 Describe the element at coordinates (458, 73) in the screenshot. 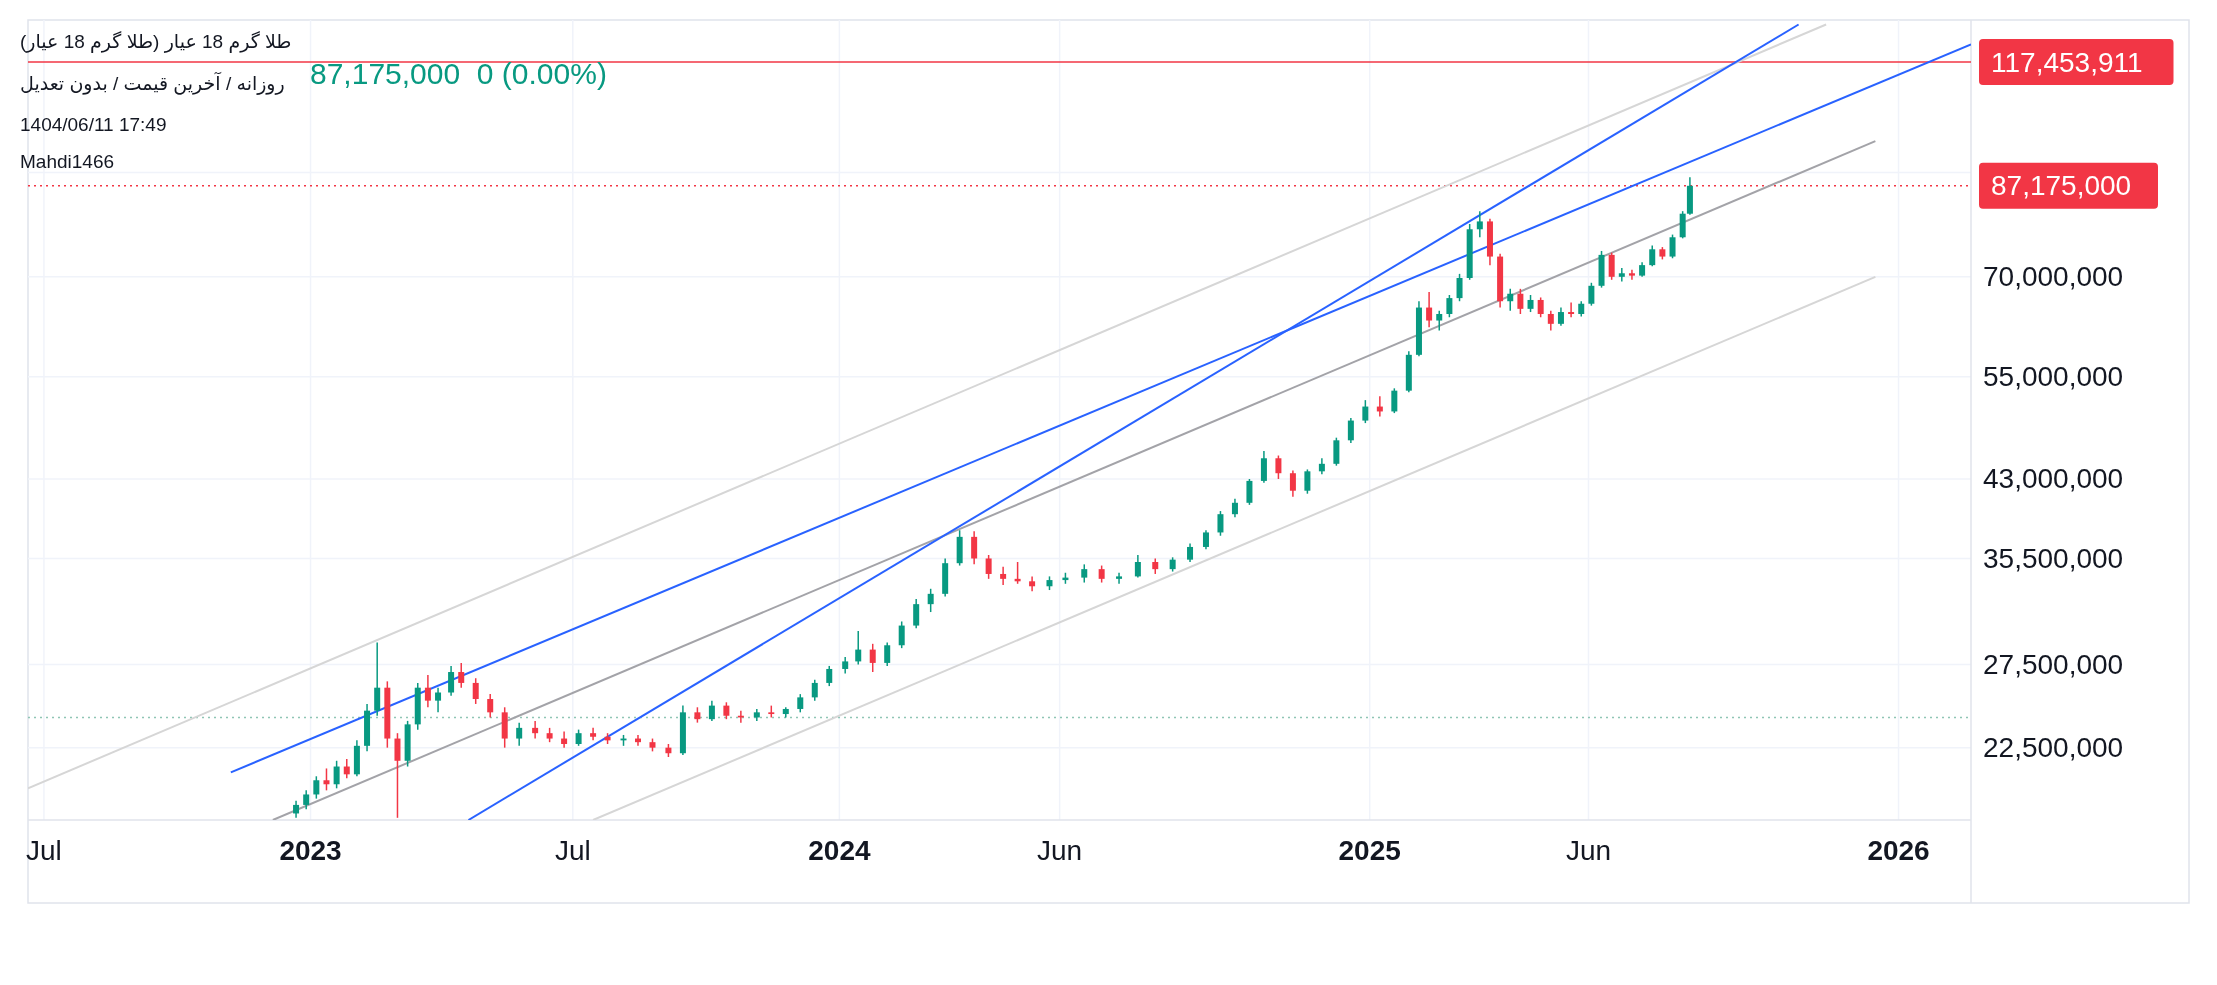

I see `annotation: 87,175,000 0 (0.00%)` at that location.